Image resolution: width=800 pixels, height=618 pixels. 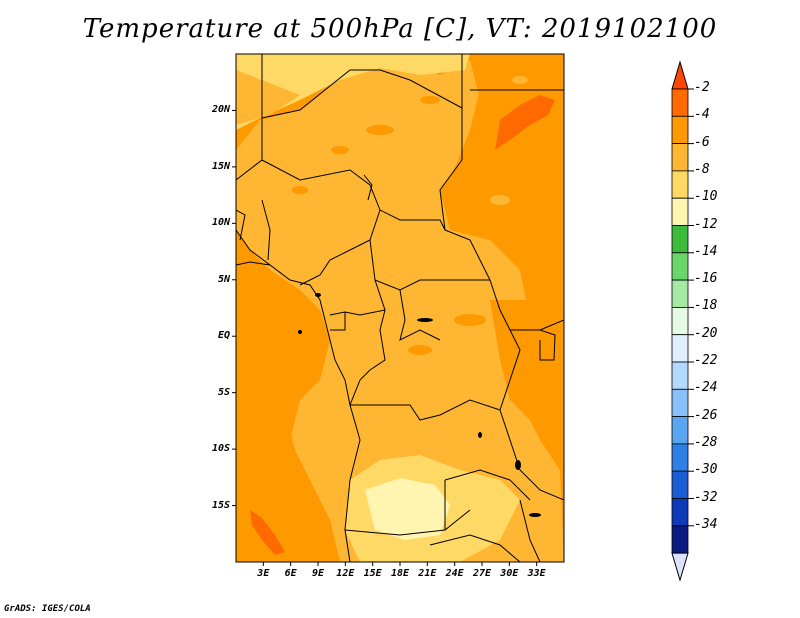 What do you see at coordinates (220, 505) in the screenshot?
I see `y-tick-label: 15S` at bounding box center [220, 505].